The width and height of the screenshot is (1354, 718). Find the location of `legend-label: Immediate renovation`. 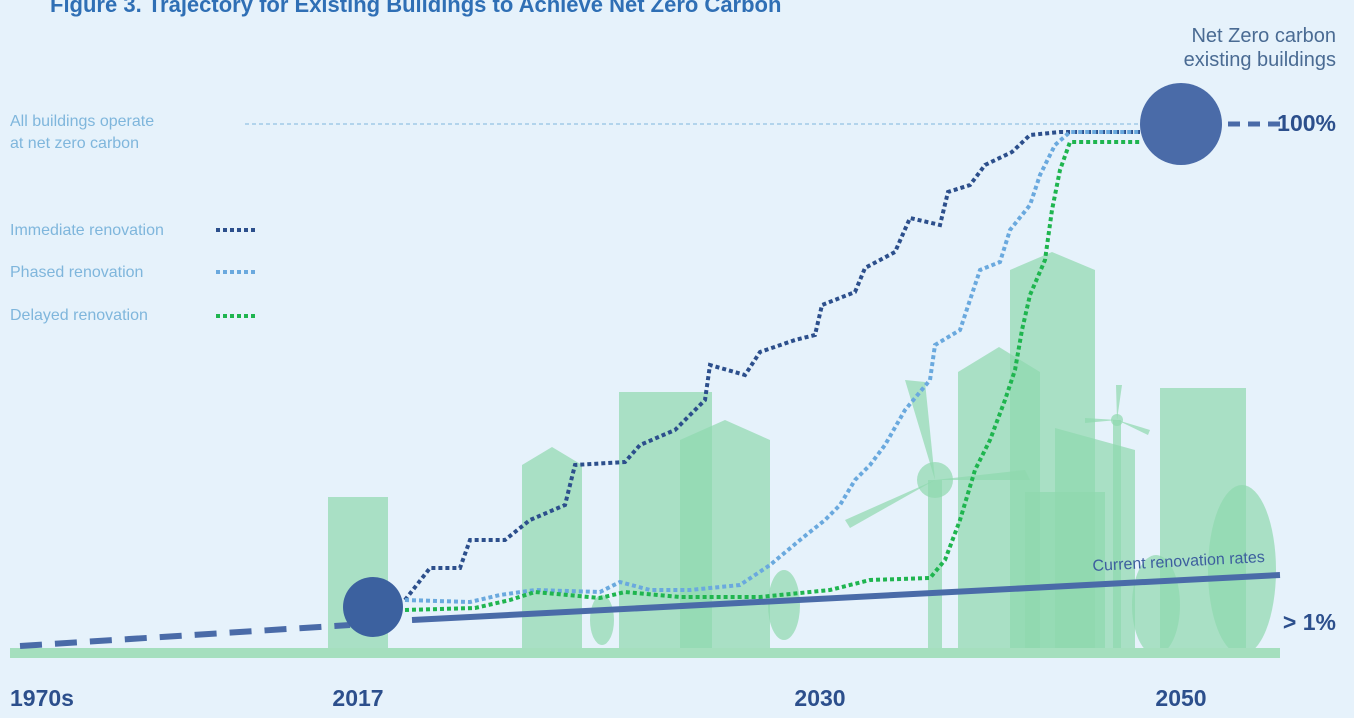

legend-label: Immediate renovation is located at coordinates (87, 230).